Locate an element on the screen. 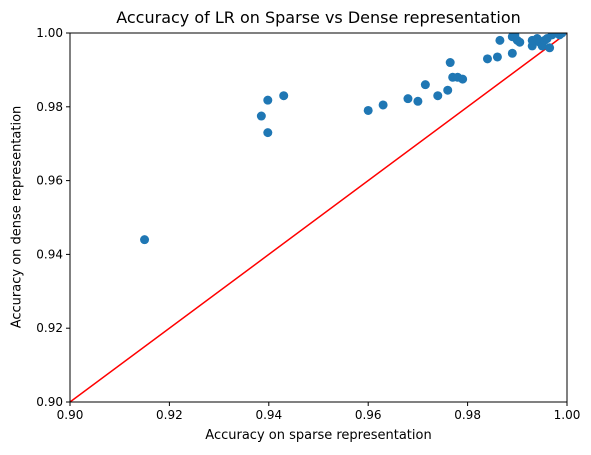 The width and height of the screenshot is (591, 455). x-tick-label: 0.96 is located at coordinates (368, 415).